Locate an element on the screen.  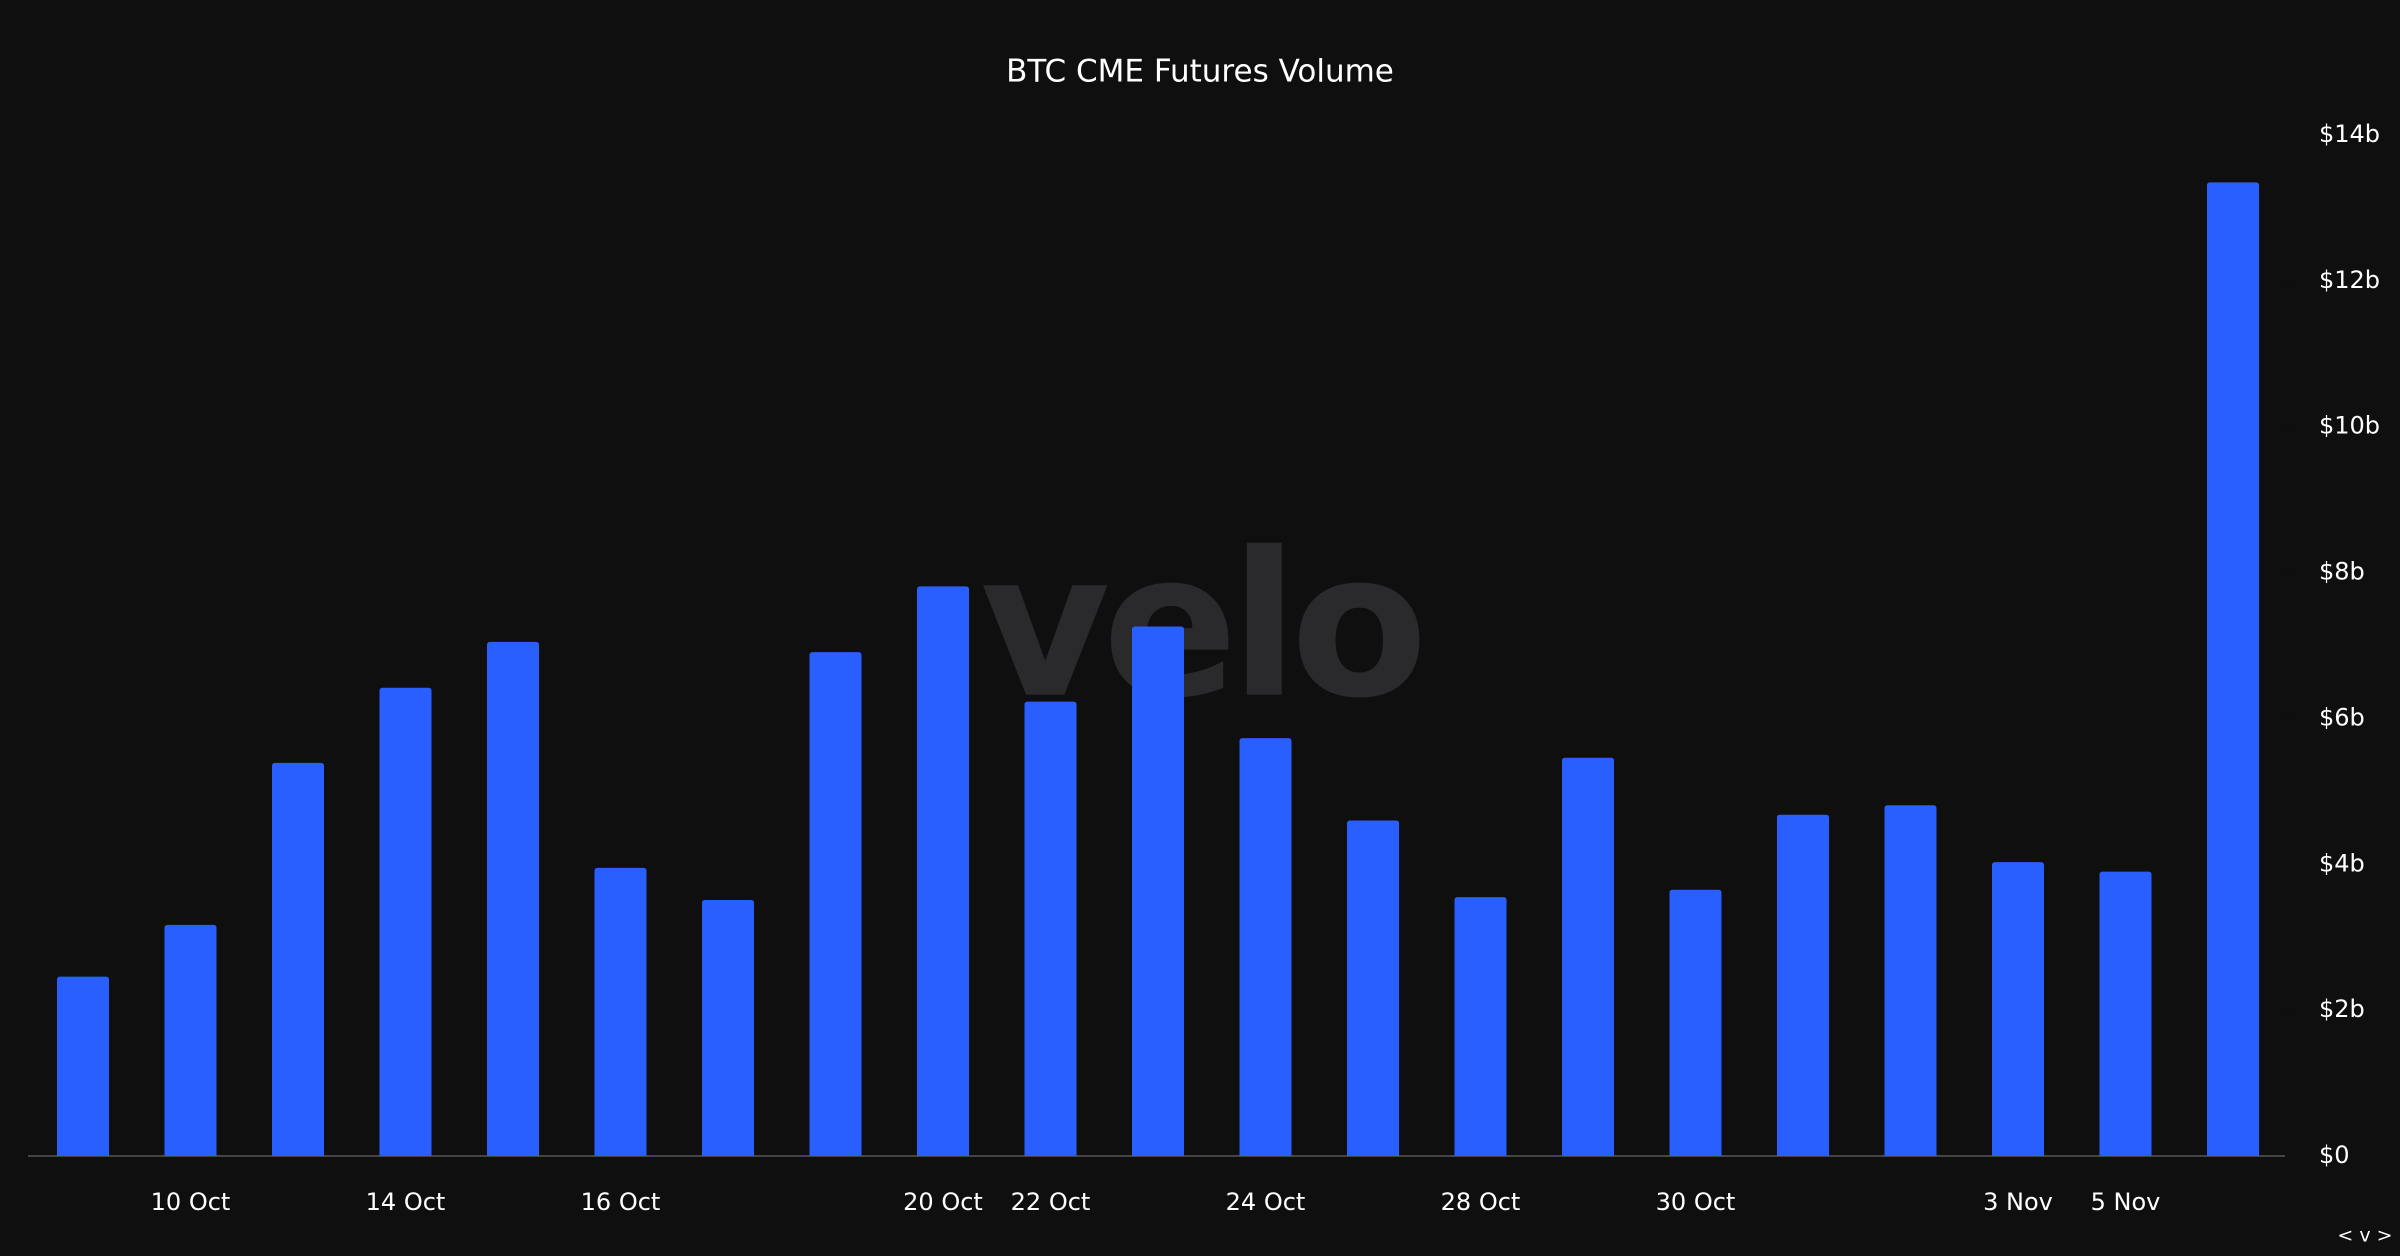
x-tick-label: 28 Oct is located at coordinates (1481, 1202).